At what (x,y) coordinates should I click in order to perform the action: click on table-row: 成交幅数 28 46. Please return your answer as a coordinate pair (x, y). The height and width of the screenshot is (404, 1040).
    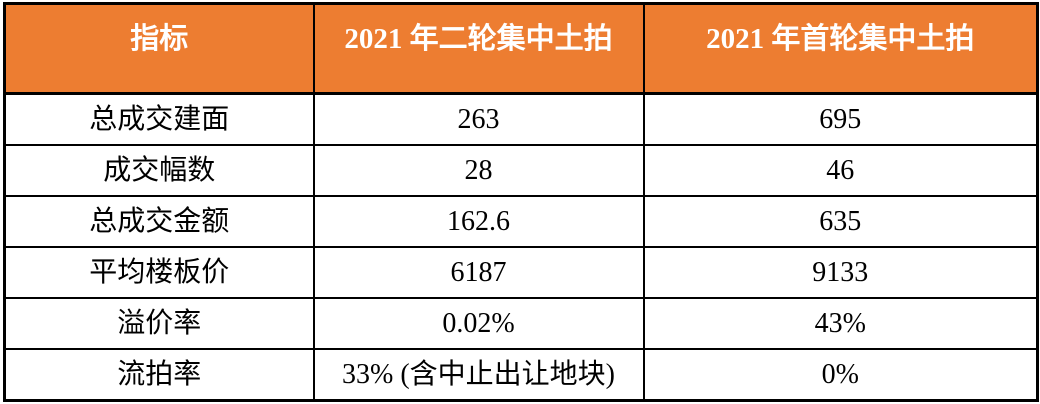
    Looking at the image, I should click on (521, 170).